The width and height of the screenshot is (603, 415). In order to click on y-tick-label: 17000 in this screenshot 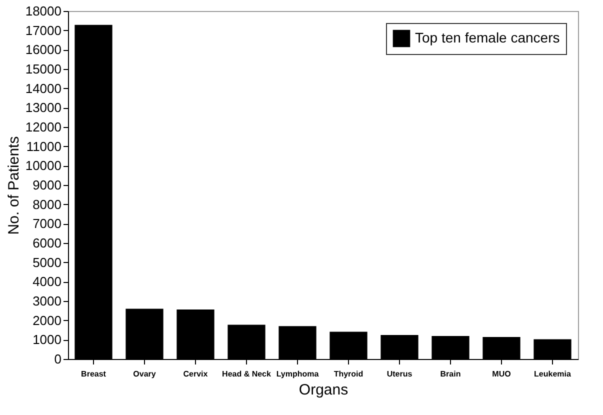, I will do `click(43, 30)`.